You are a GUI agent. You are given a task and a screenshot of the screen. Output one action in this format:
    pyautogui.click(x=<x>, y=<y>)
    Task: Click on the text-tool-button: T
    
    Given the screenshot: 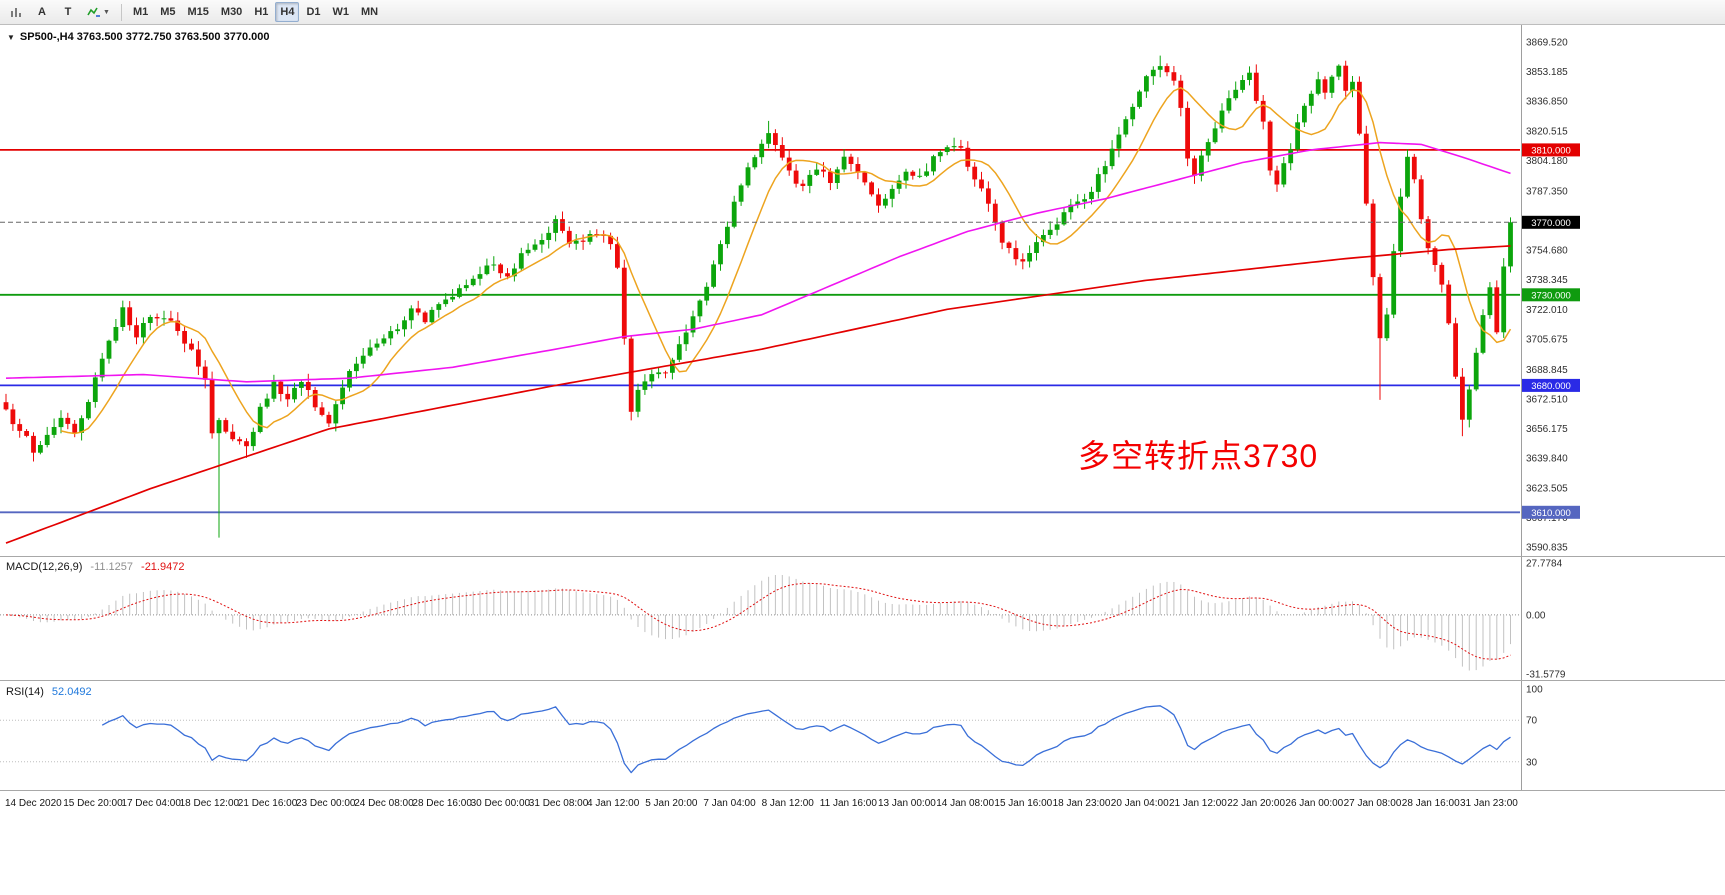 What is the action you would take?
    pyautogui.click(x=68, y=12)
    